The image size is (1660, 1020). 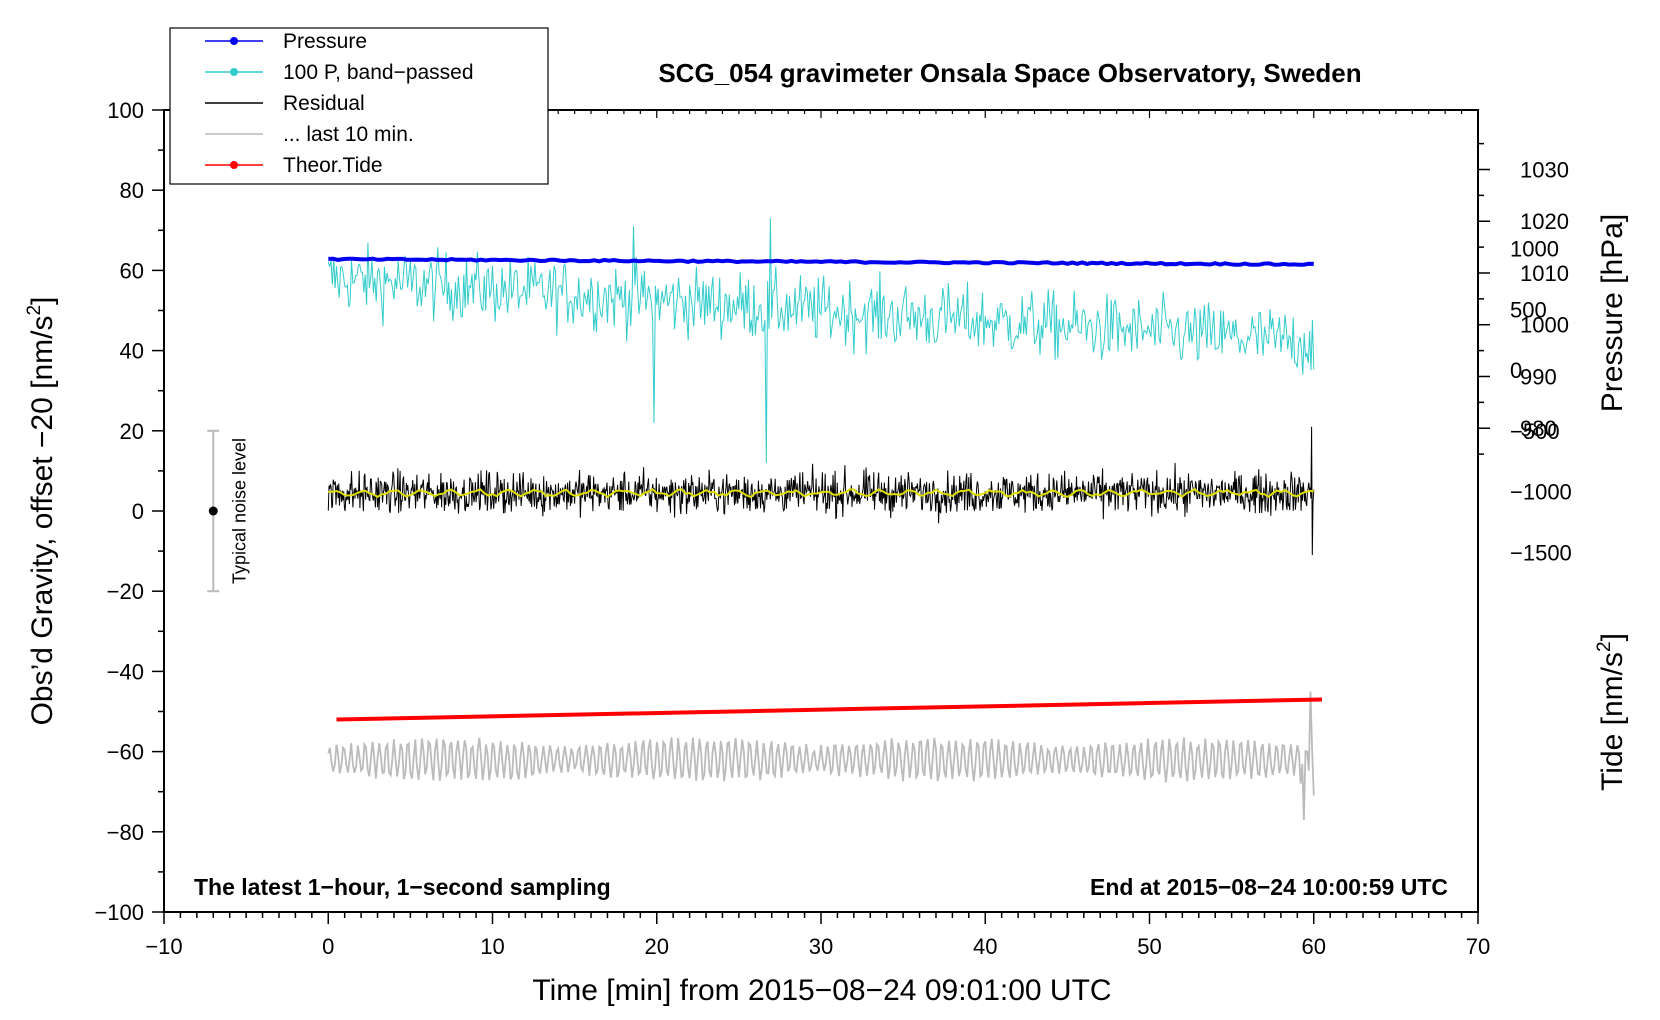 I want to click on bandpassed-pressure-line, so click(x=821, y=340).